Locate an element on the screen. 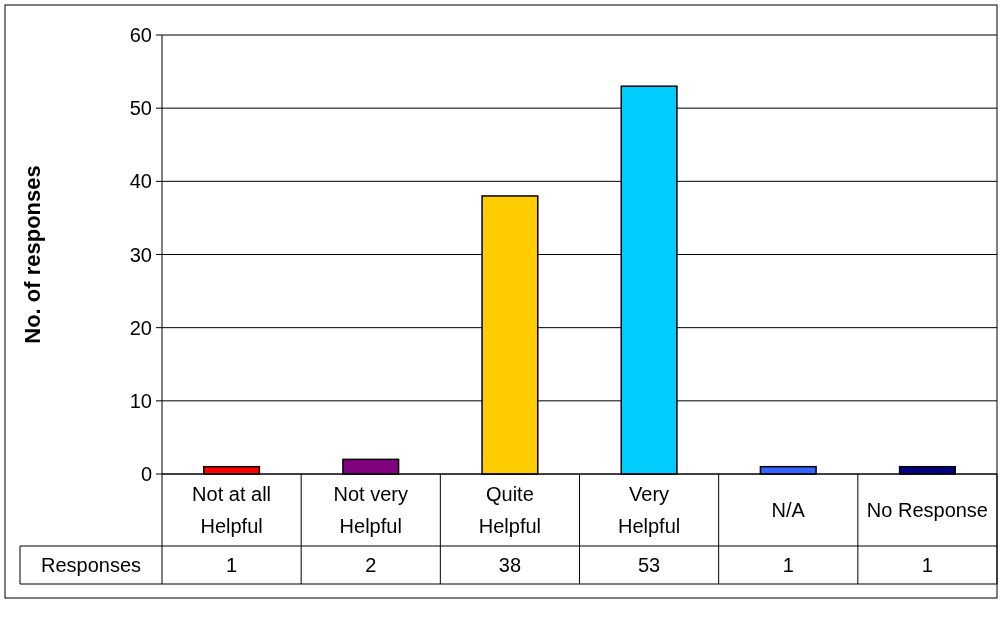  x-tick-label: Quite Helpful is located at coordinates (510, 510).